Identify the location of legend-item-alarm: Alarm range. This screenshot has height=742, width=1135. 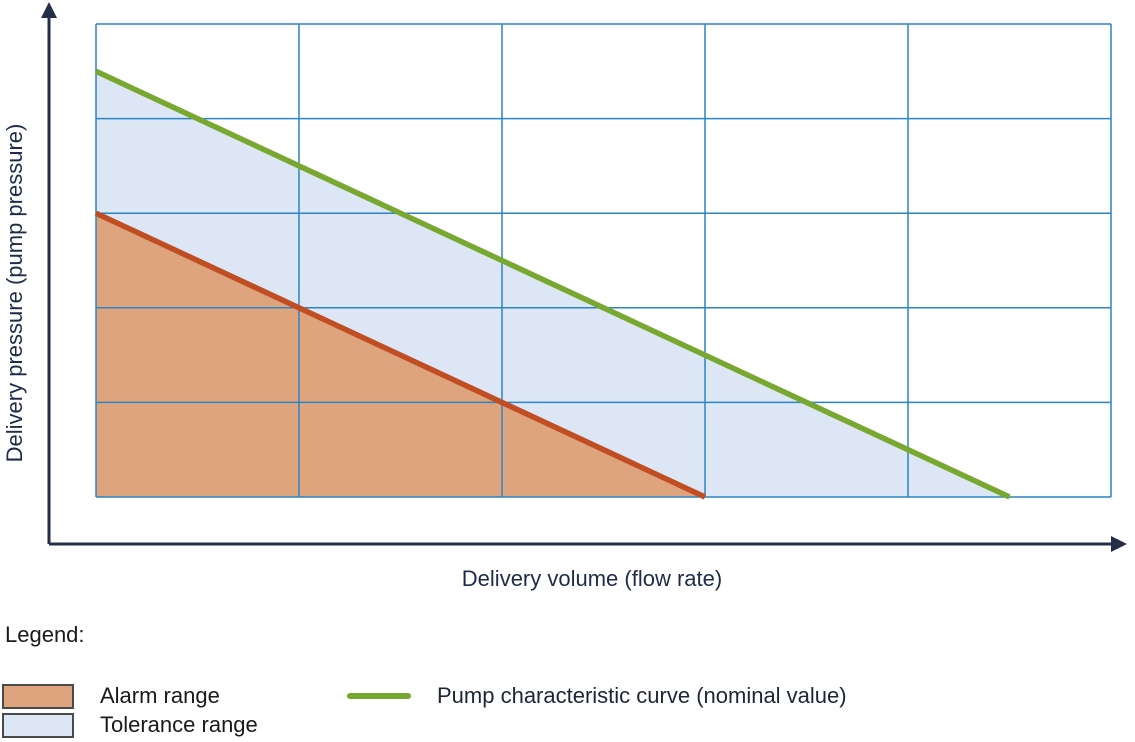
(111, 696).